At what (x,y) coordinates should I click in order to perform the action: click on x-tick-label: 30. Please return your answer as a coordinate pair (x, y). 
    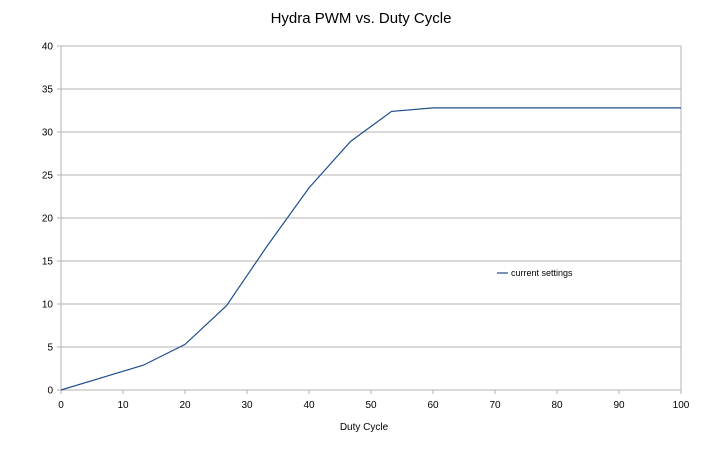
    Looking at the image, I should click on (247, 405).